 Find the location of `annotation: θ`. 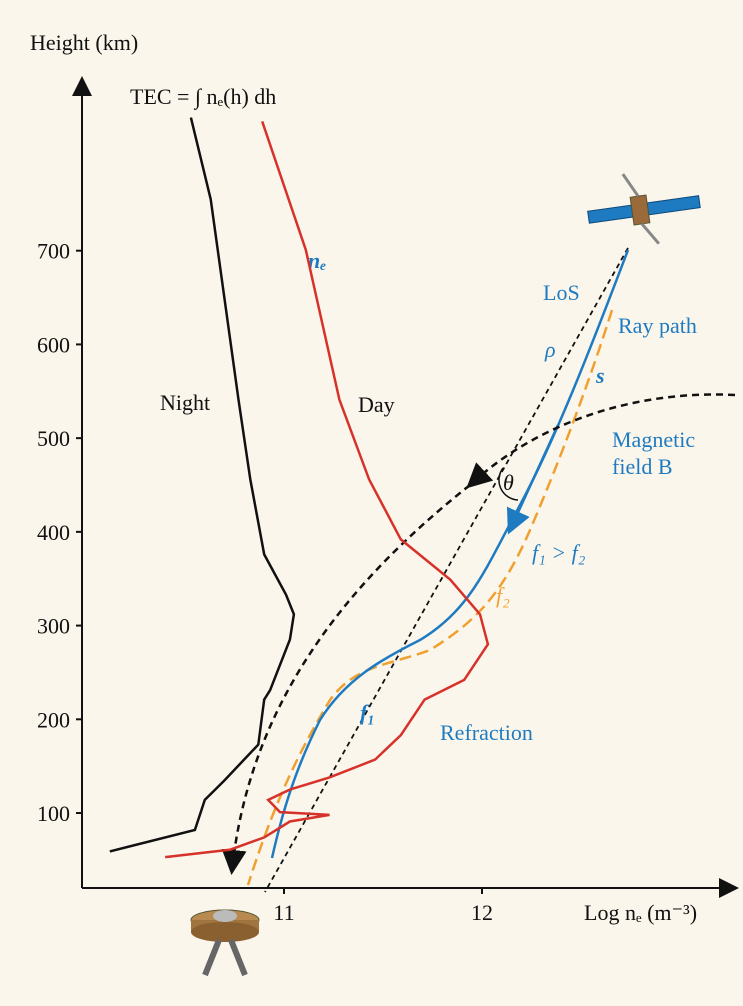

annotation: θ is located at coordinates (508, 482).